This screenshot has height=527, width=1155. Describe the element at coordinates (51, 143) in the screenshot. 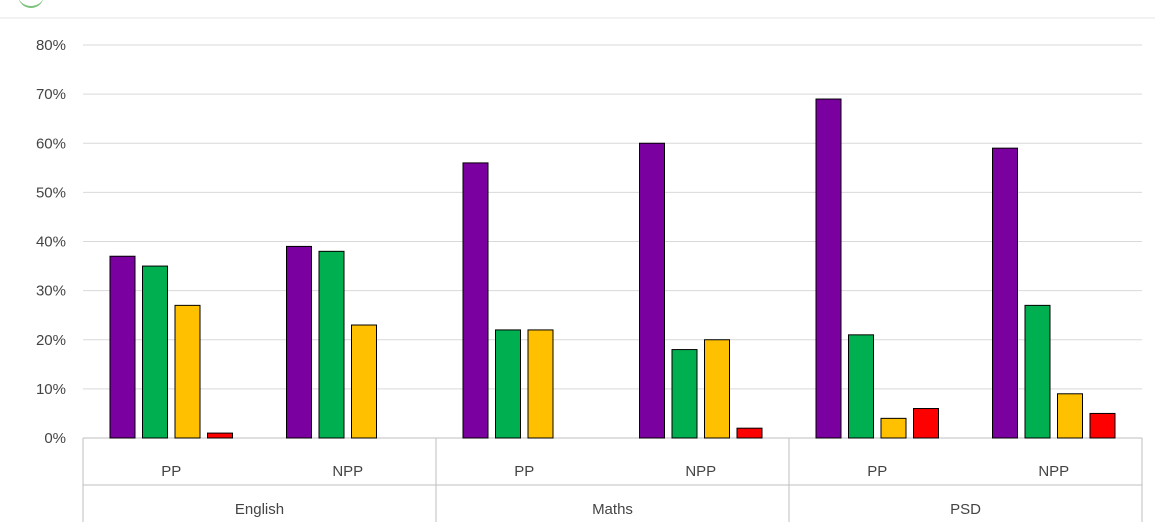

I see `y-tick-label: 60%` at that location.